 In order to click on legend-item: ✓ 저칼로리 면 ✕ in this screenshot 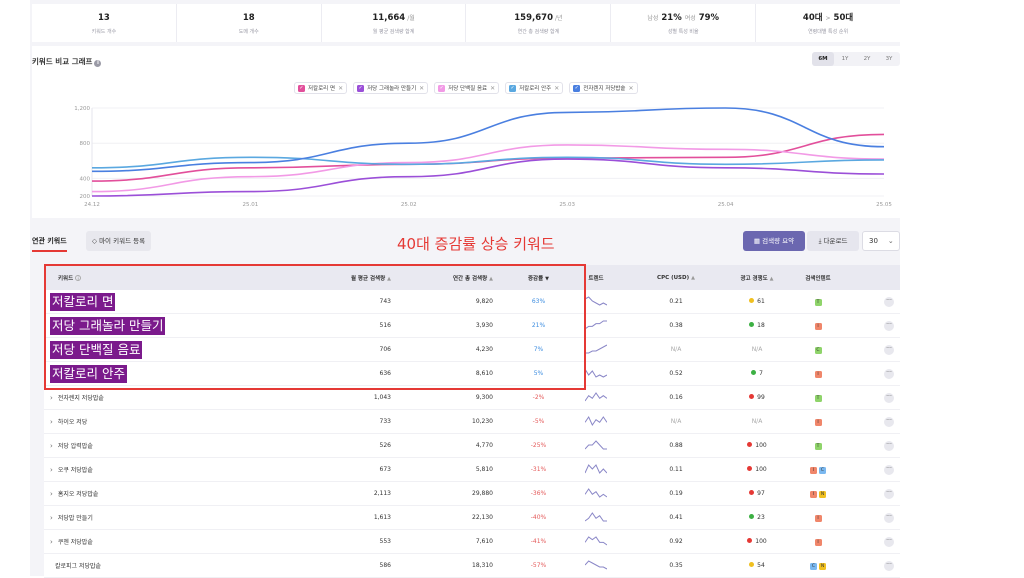, I will do `click(321, 88)`.